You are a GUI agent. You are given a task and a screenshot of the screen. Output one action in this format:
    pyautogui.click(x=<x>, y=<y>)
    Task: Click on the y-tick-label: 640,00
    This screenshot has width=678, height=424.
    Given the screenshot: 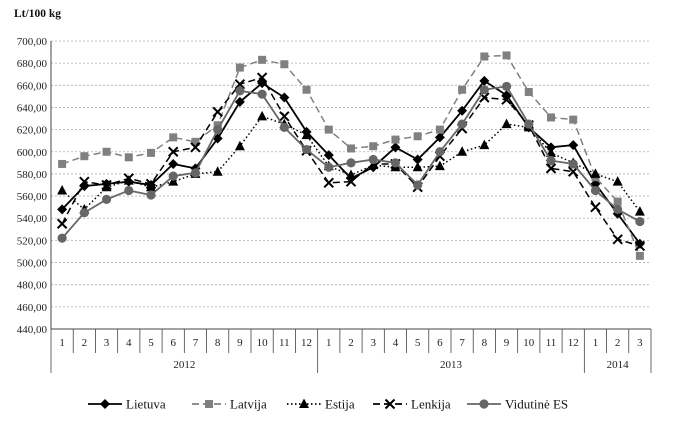 What is the action you would take?
    pyautogui.click(x=32, y=108)
    